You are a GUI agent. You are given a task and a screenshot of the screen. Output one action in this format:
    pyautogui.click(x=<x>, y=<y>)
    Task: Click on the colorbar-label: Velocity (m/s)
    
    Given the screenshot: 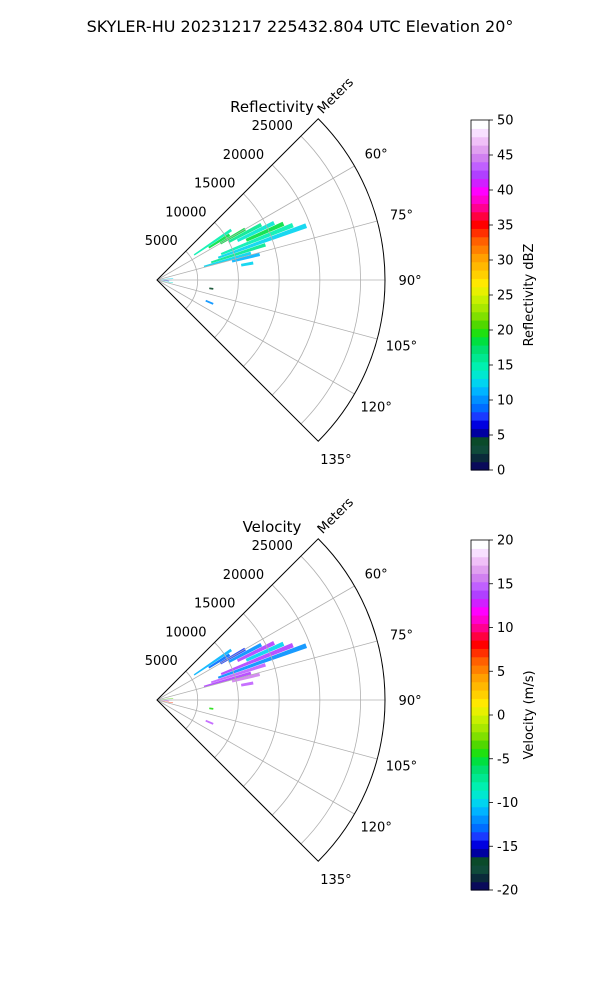 What is the action you would take?
    pyautogui.click(x=529, y=714)
    